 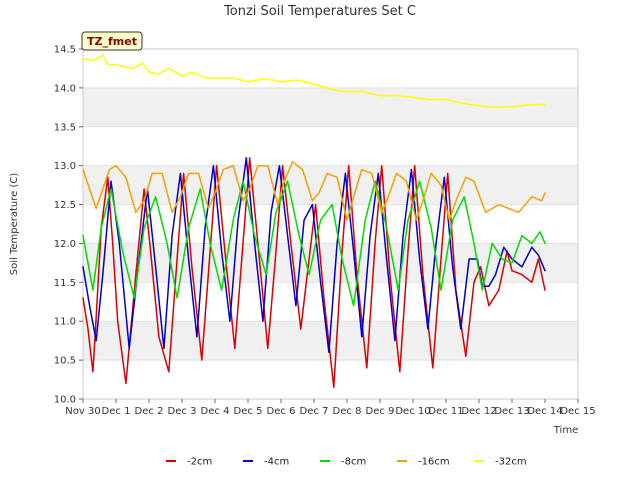 I want to click on legend-label: -2cm, so click(x=199, y=462).